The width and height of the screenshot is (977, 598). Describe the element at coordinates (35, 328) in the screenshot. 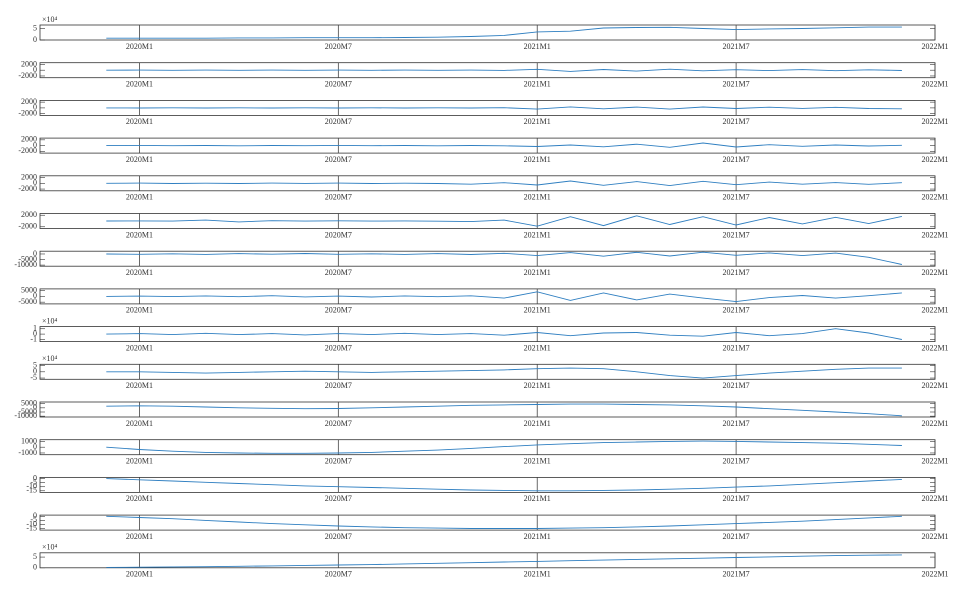

I see `y-tick-label: 1` at that location.